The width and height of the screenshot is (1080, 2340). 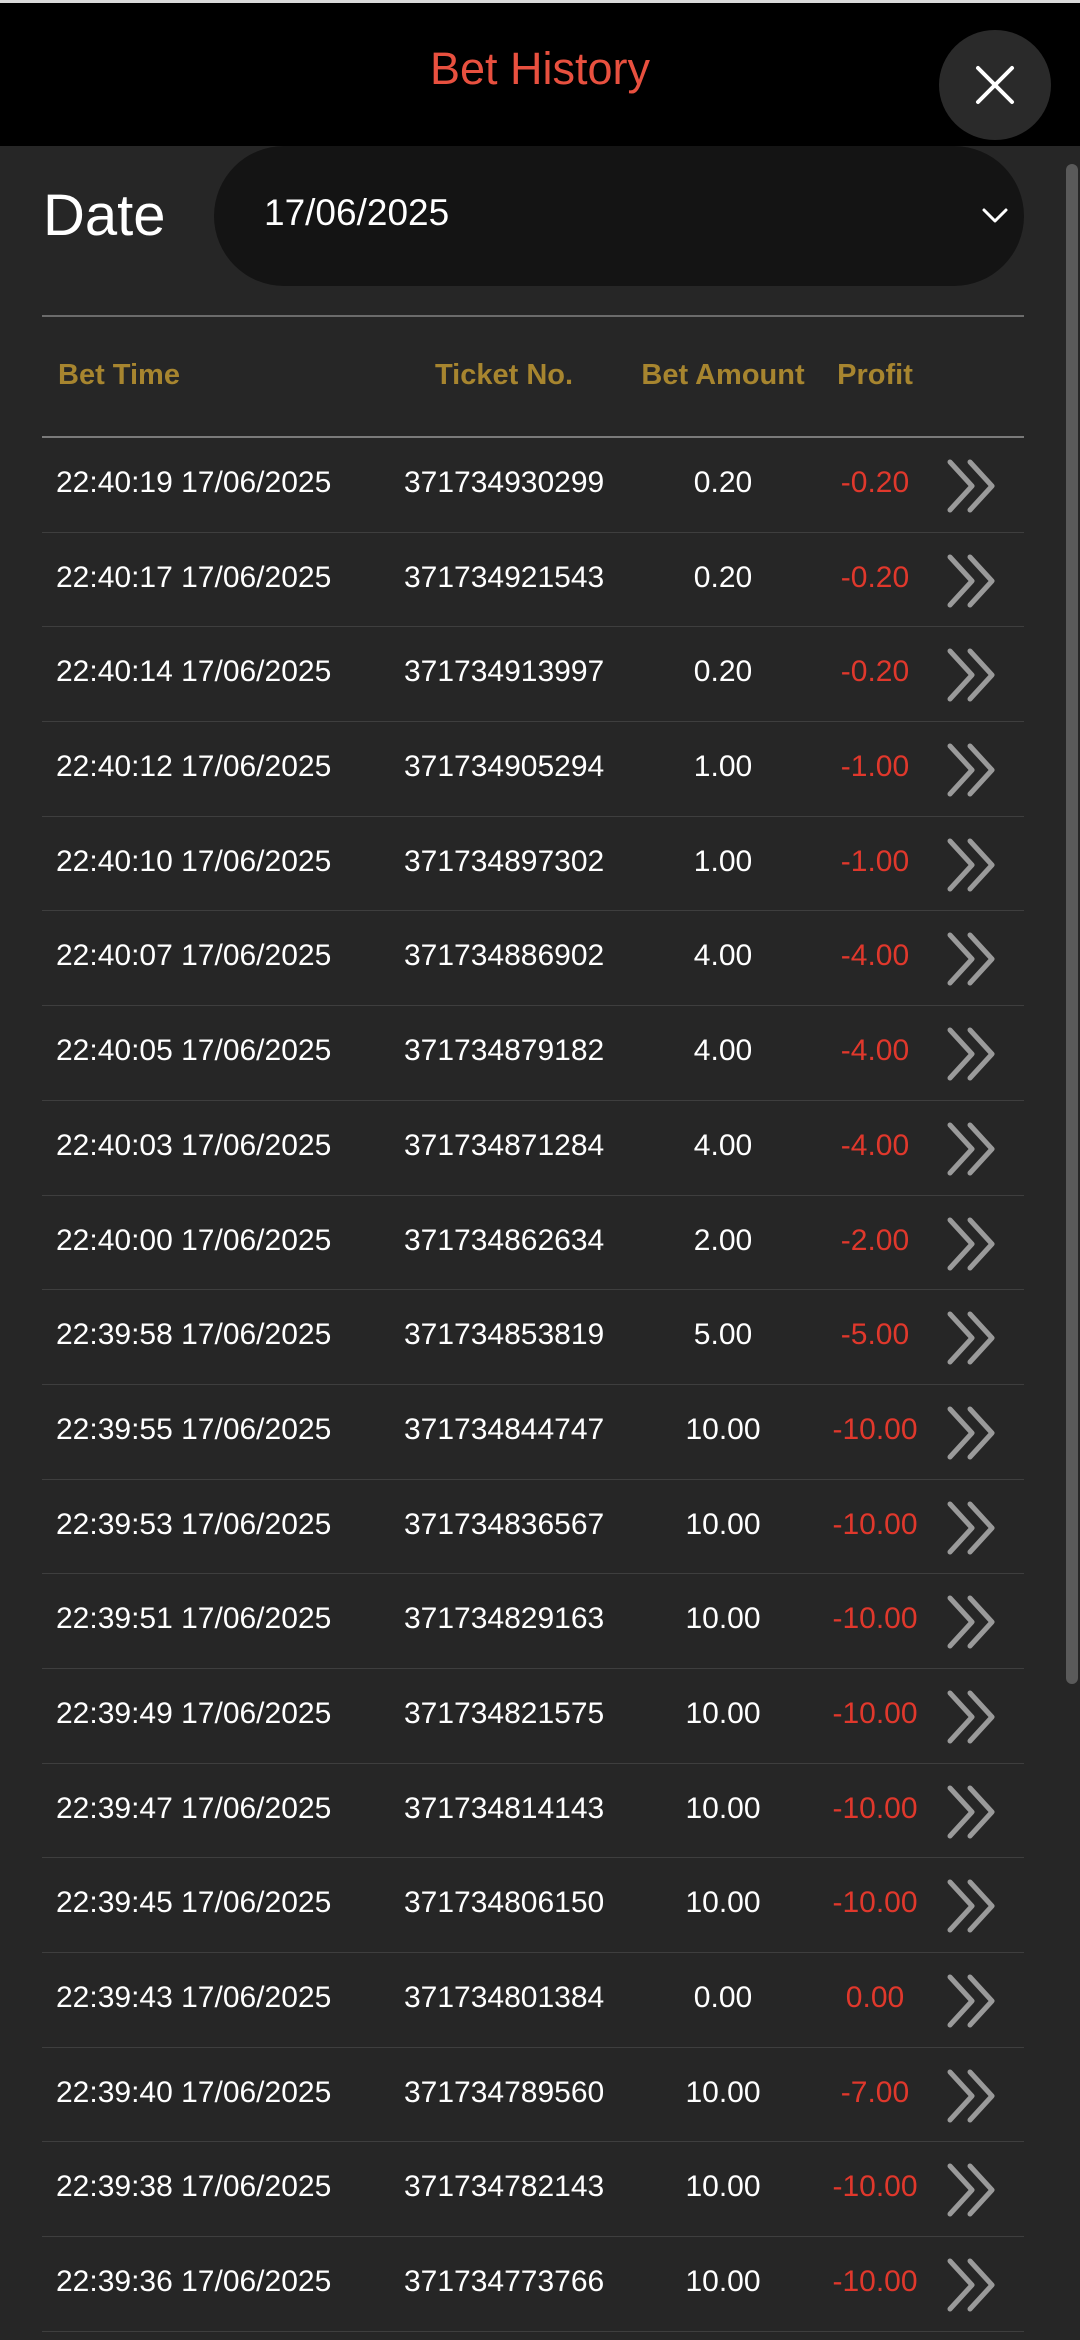 I want to click on table-row: 22:40:10 17/06/2025 371734897302 1.00 -1.00, so click(x=540, y=864).